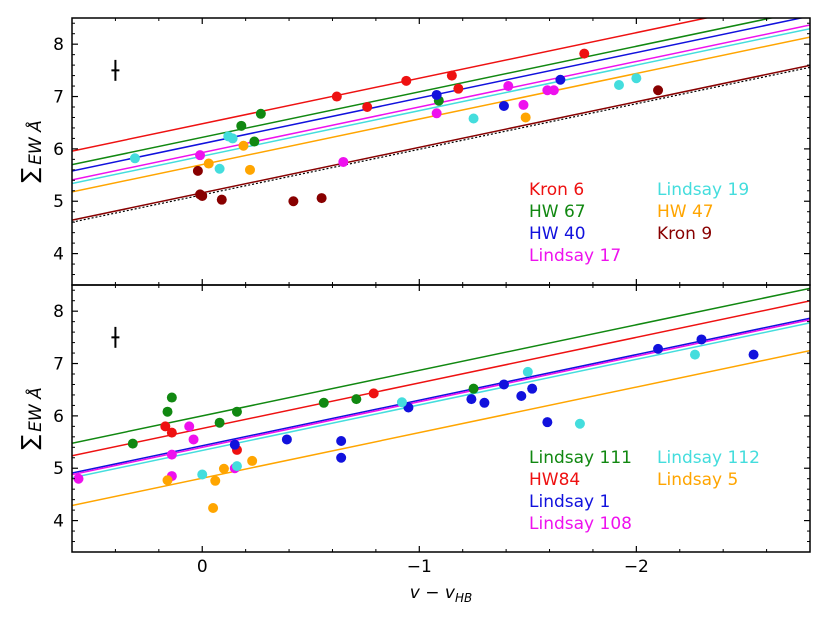 Image resolution: width=830 pixels, height=623 pixels. Describe the element at coordinates (58, 202) in the screenshot. I see `y-tick-label: 5` at that location.